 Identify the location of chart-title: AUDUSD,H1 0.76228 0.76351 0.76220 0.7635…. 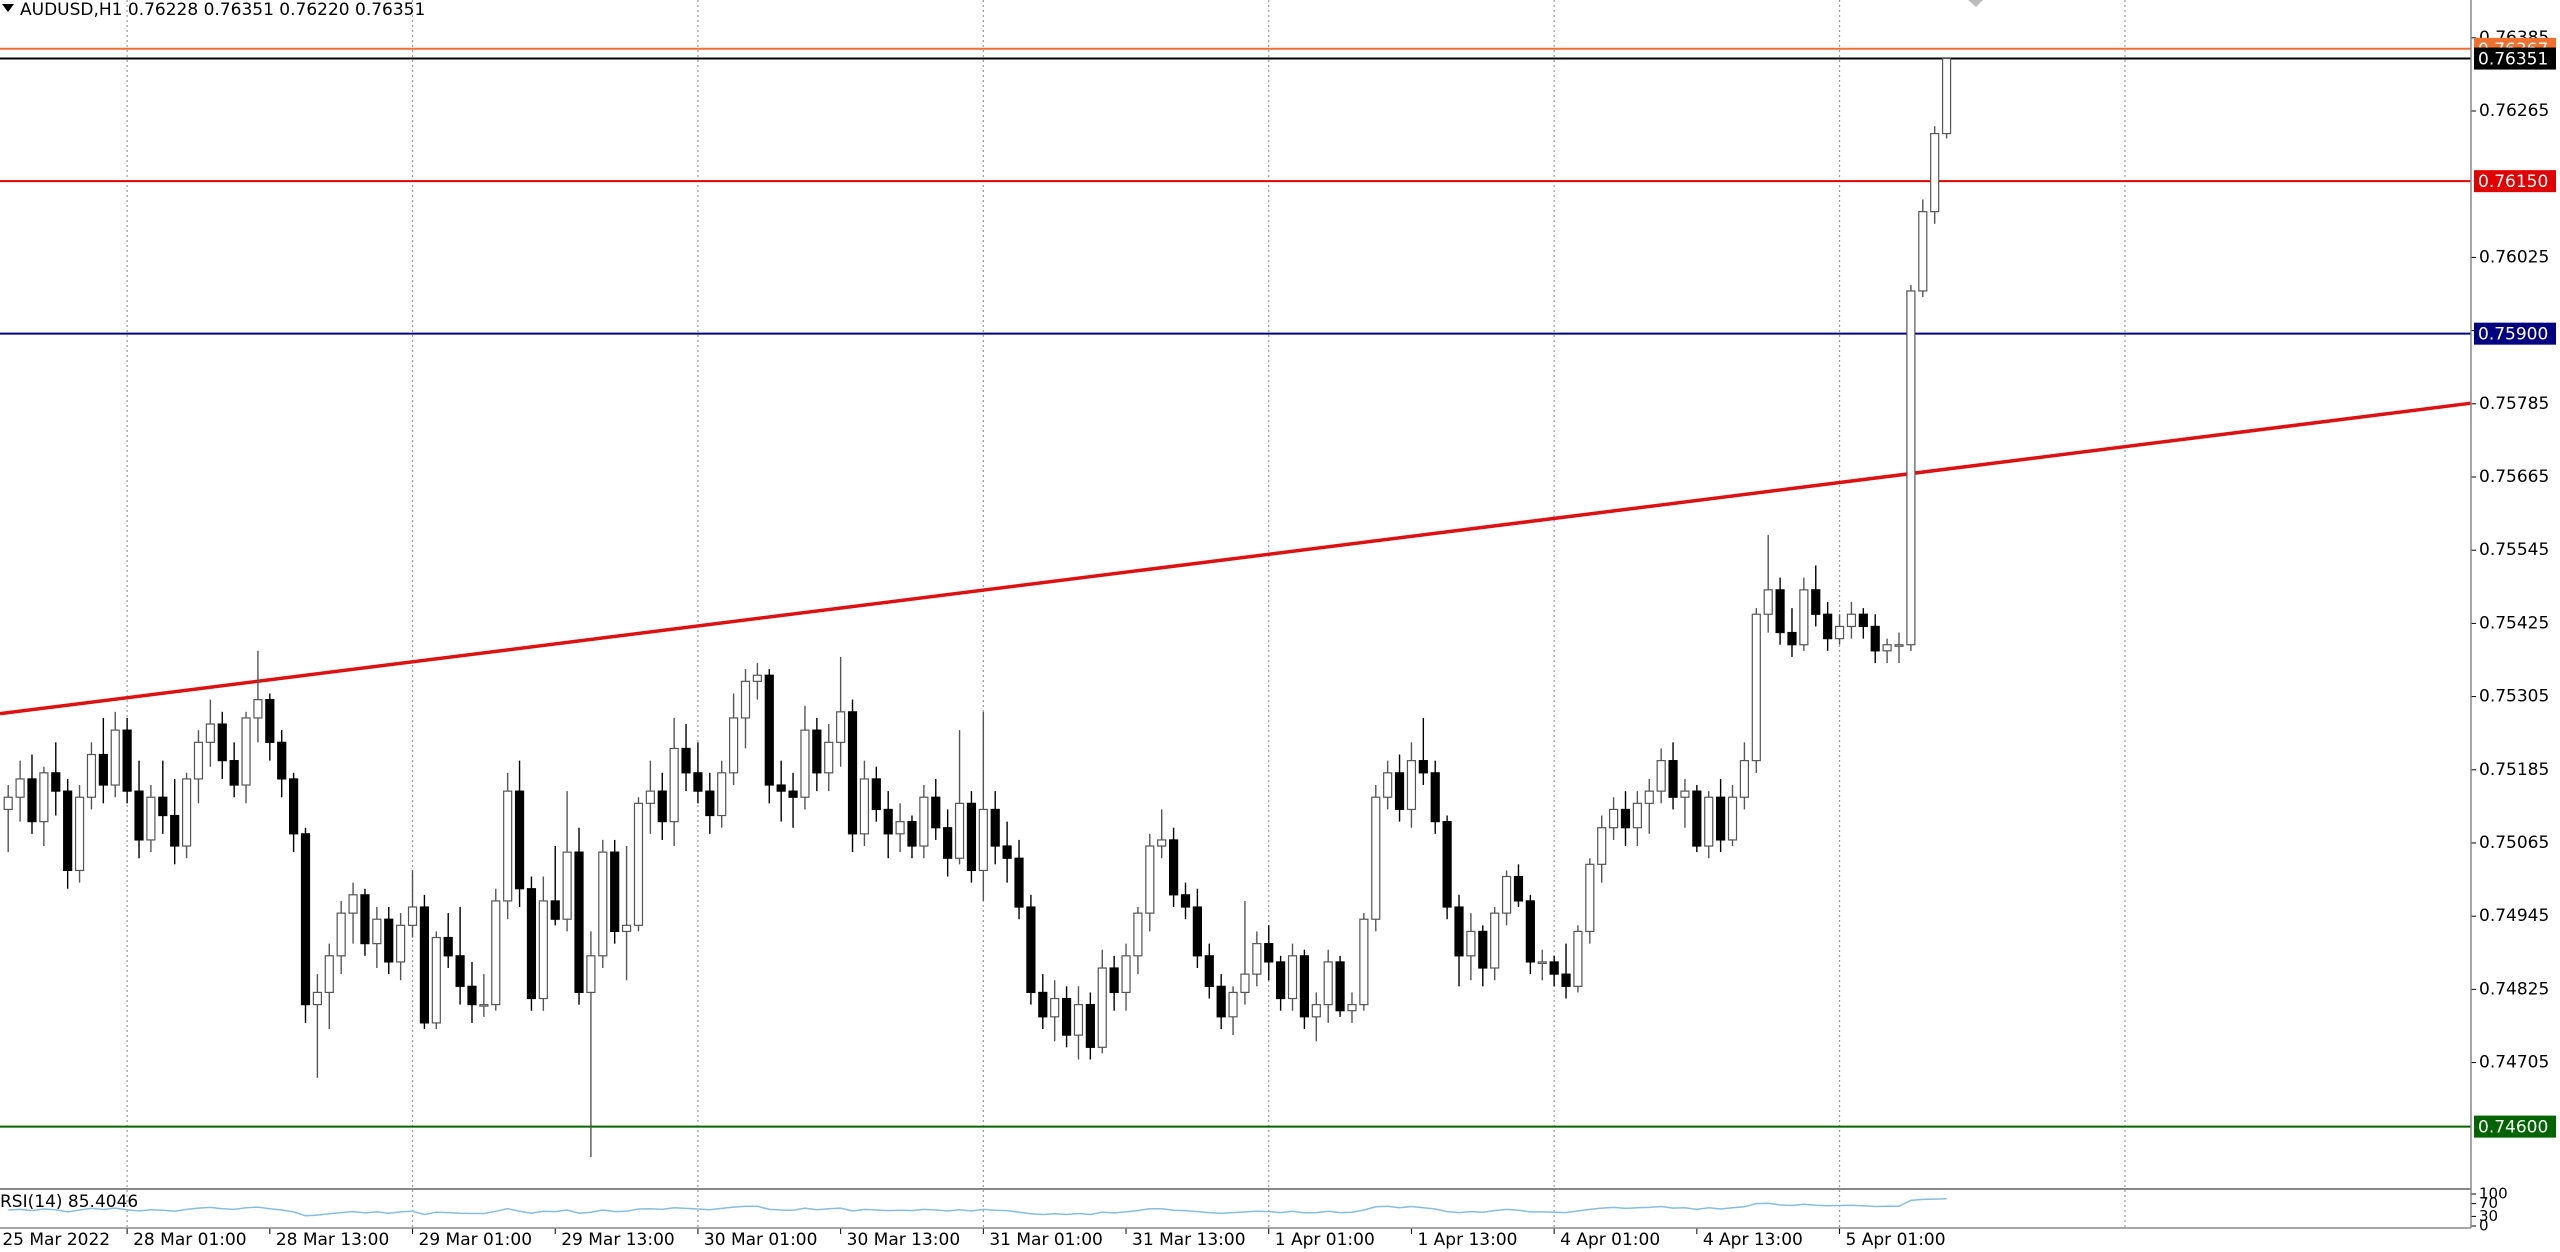
(222, 10).